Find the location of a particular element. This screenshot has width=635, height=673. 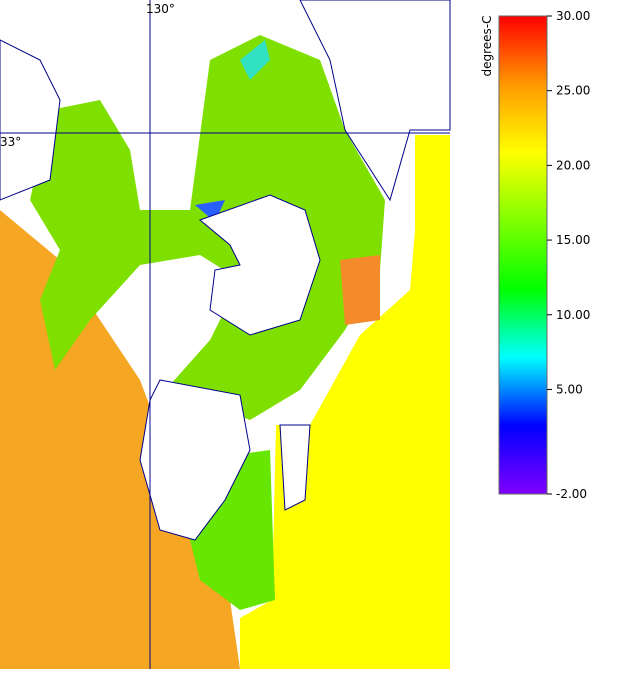

colorbar-tick-label: 5.00 is located at coordinates (569, 389).